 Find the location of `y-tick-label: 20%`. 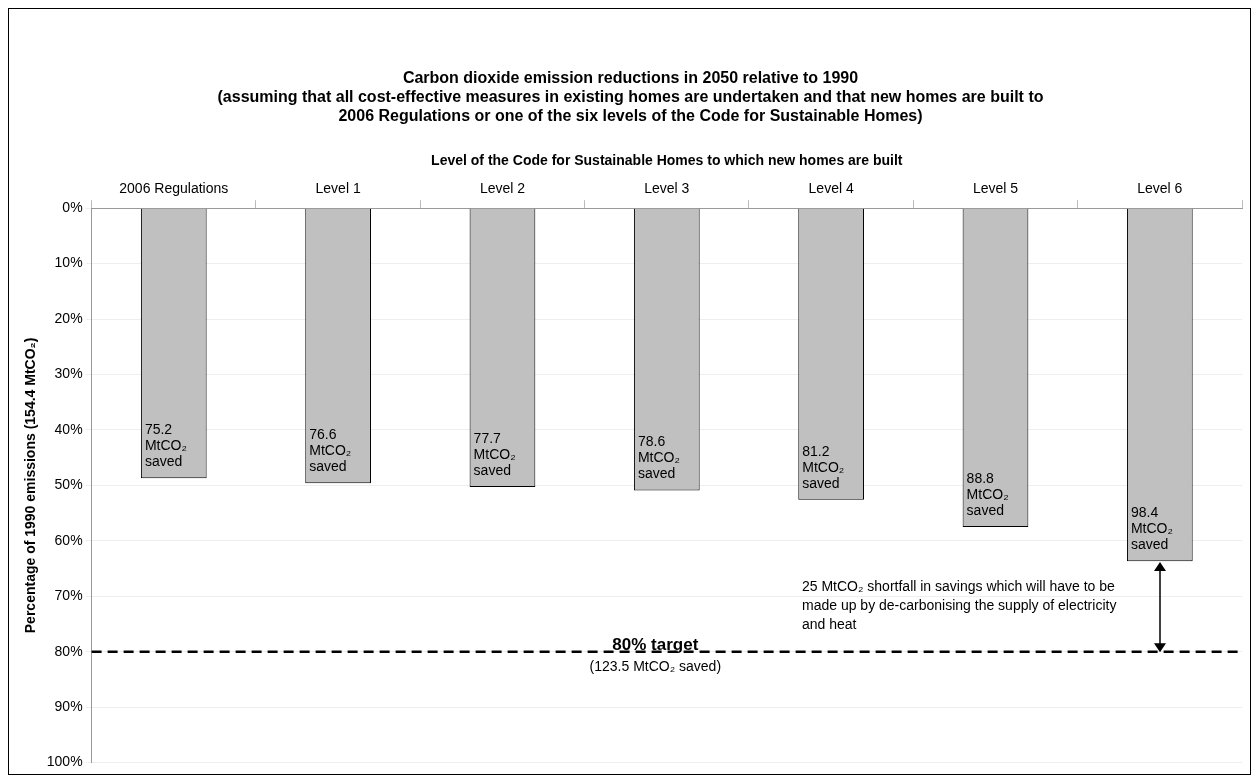

y-tick-label: 20% is located at coordinates (68, 317).